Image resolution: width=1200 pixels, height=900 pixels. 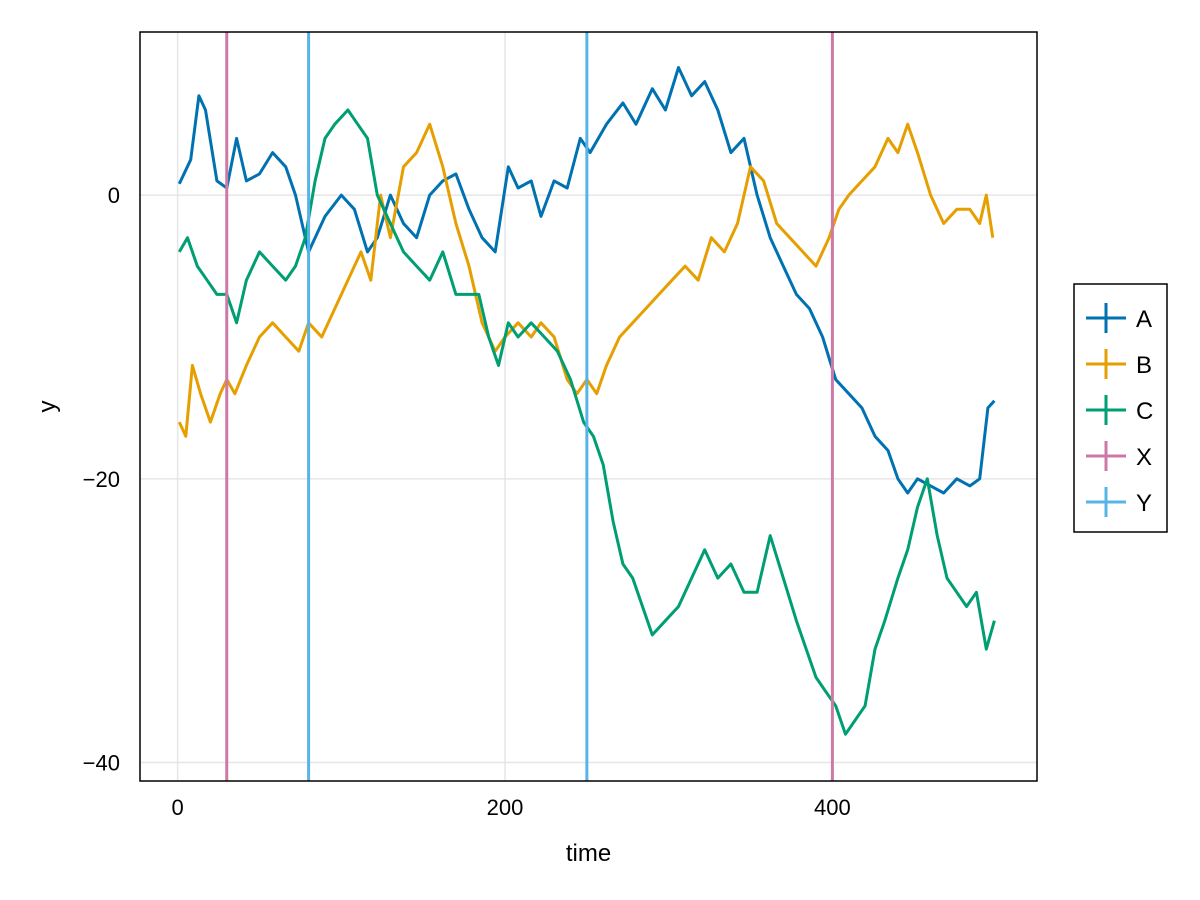 I want to click on y-tick-label: −20, so click(x=101, y=479).